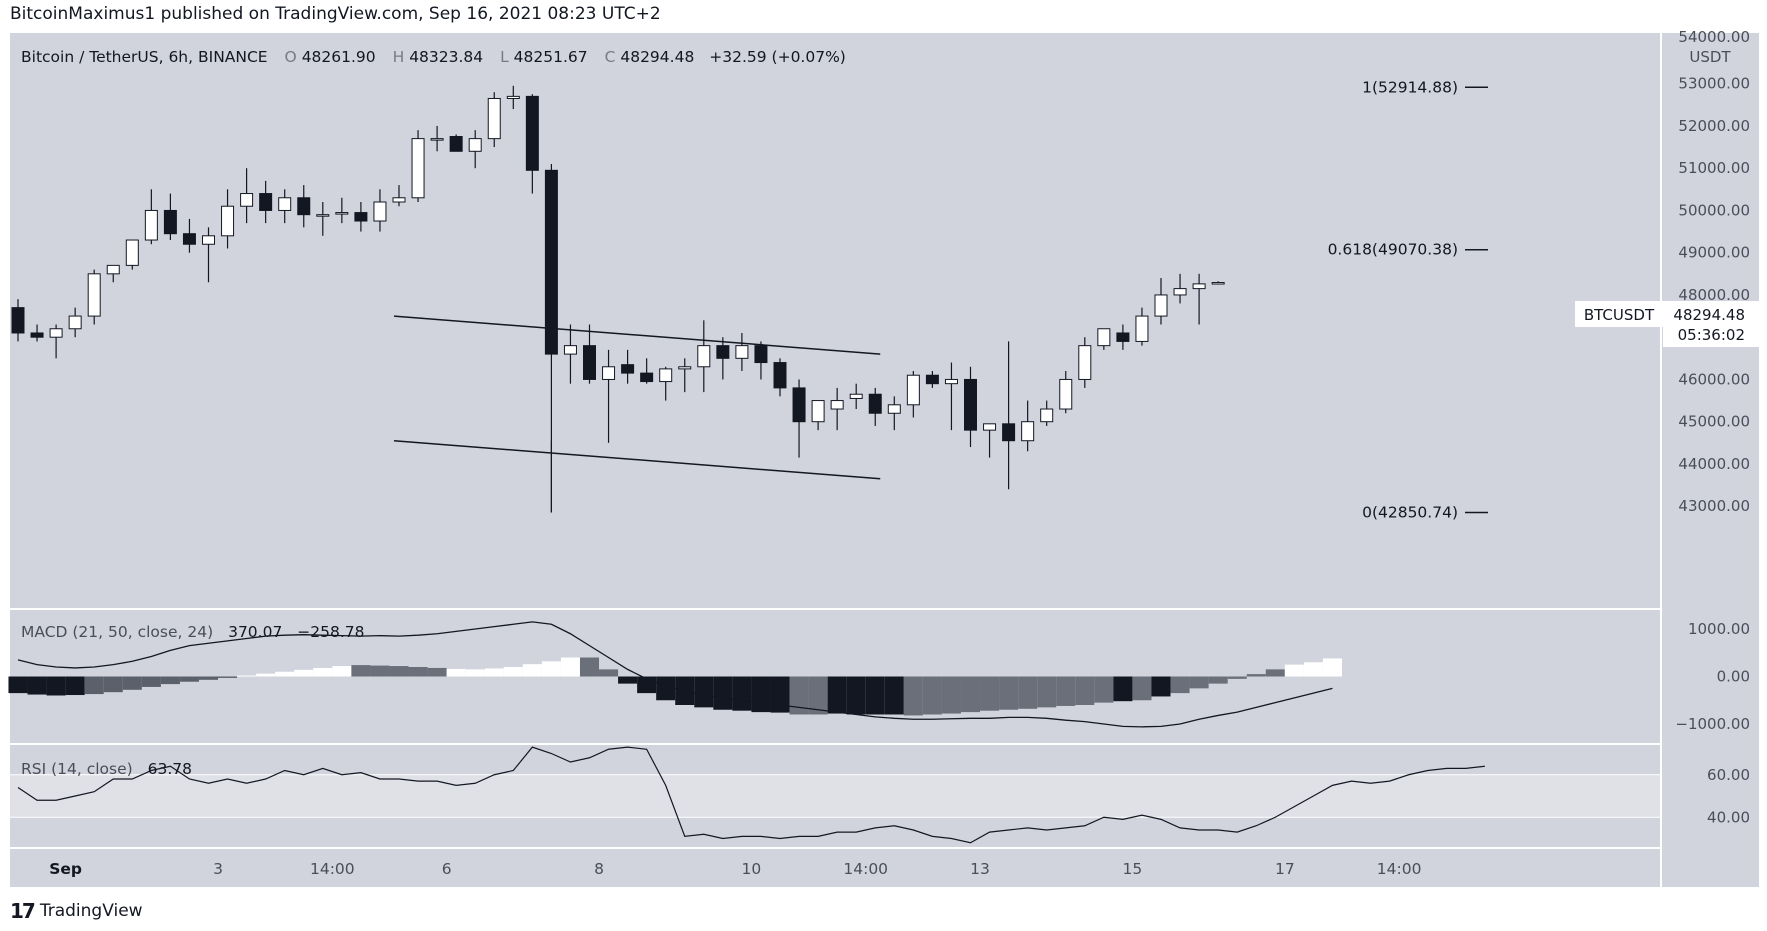 The image size is (1767, 931). Describe the element at coordinates (1714, 422) in the screenshot. I see `price-tick-label: 45000.00` at that location.